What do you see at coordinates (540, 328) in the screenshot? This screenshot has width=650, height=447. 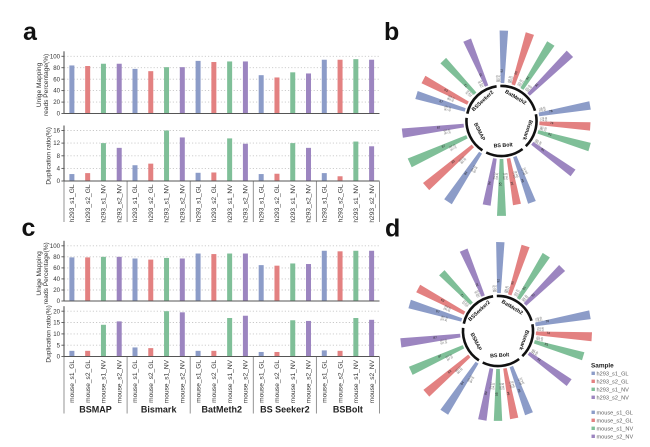 I see `svg-text: (74.3)` at bounding box center [540, 328].